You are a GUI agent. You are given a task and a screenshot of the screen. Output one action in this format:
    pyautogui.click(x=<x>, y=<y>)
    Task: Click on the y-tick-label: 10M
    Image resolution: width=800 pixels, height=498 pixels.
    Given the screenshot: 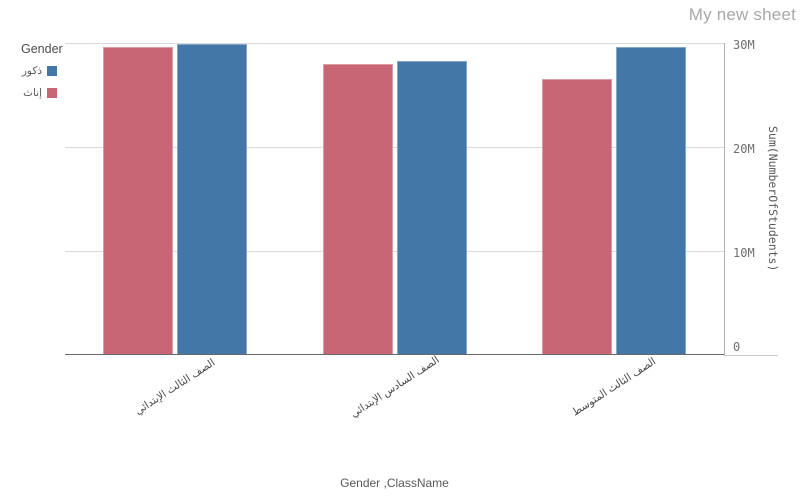 What is the action you would take?
    pyautogui.click(x=744, y=253)
    